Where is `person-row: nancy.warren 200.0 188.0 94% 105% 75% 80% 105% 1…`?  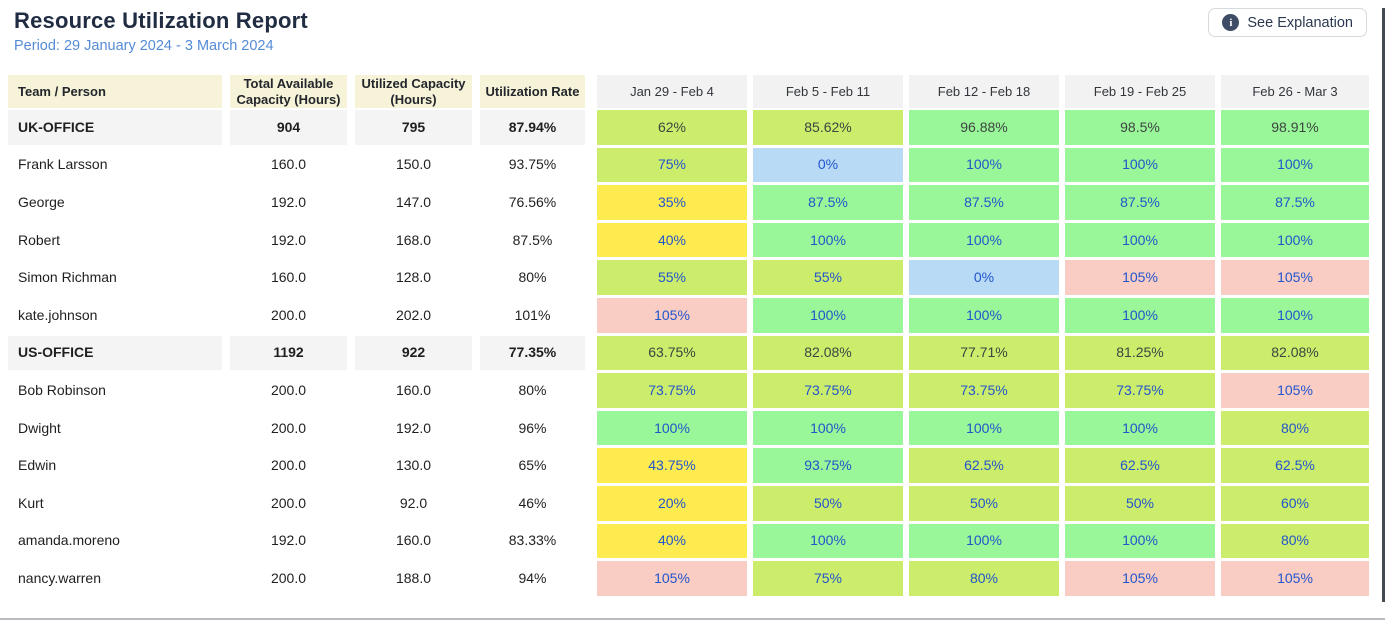
person-row: nancy.warren 200.0 188.0 94% 105% 75% 80% 105% 1… is located at coordinates (692, 580).